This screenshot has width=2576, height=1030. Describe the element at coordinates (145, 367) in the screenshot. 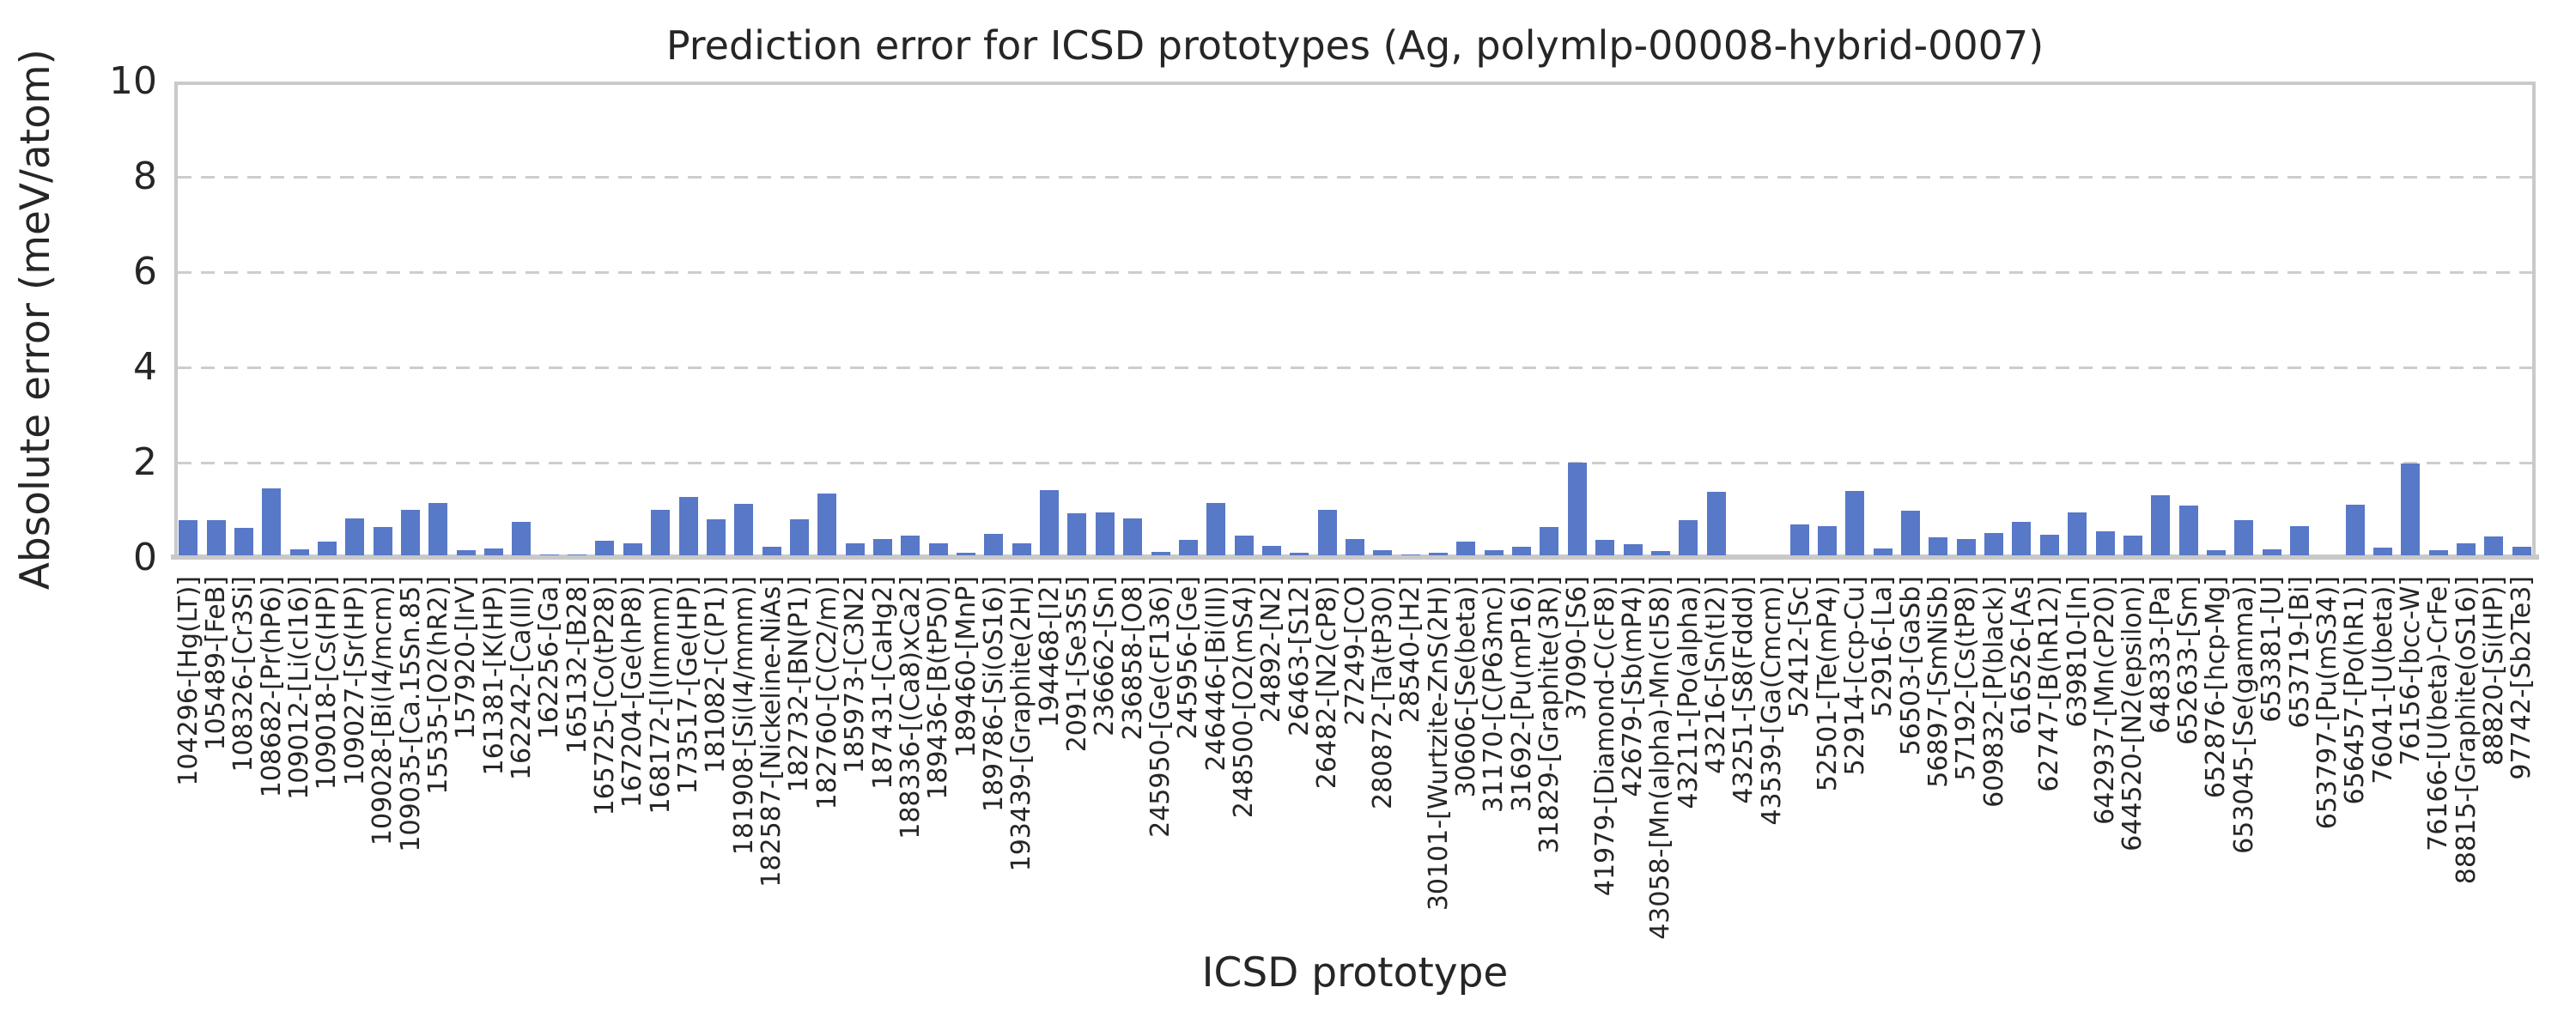

I see `y-tick-label-4: 4` at that location.